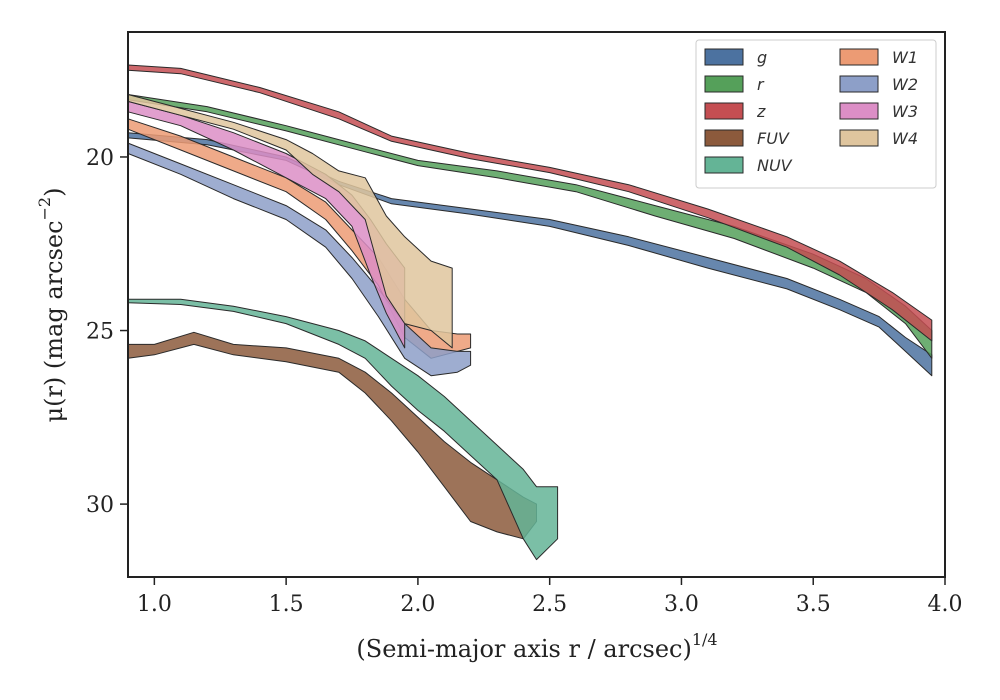 The image size is (1000, 700). What do you see at coordinates (945, 604) in the screenshot?
I see `x-tick-label: 4.0` at bounding box center [945, 604].